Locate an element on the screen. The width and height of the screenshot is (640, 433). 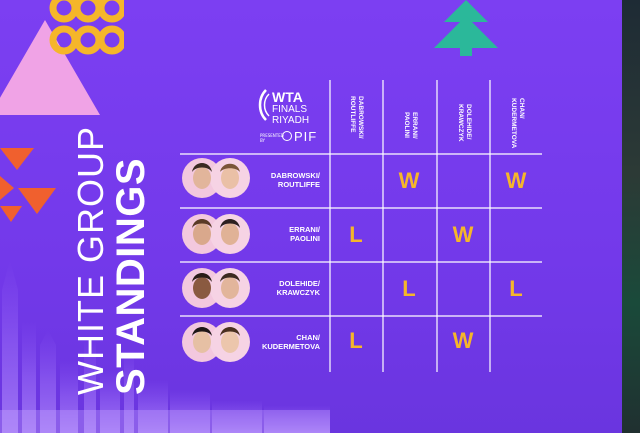
team-label: DABROWSKI/ ROUTLIFFE is located at coordinates (295, 180).